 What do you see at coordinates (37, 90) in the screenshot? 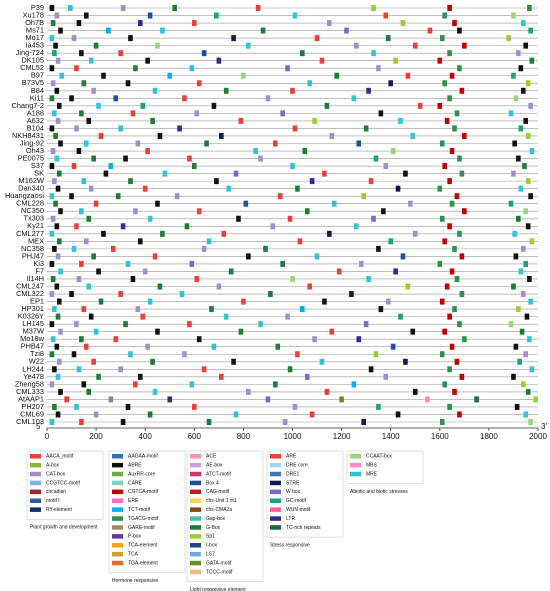
I see `row-label: B84` at bounding box center [37, 90].